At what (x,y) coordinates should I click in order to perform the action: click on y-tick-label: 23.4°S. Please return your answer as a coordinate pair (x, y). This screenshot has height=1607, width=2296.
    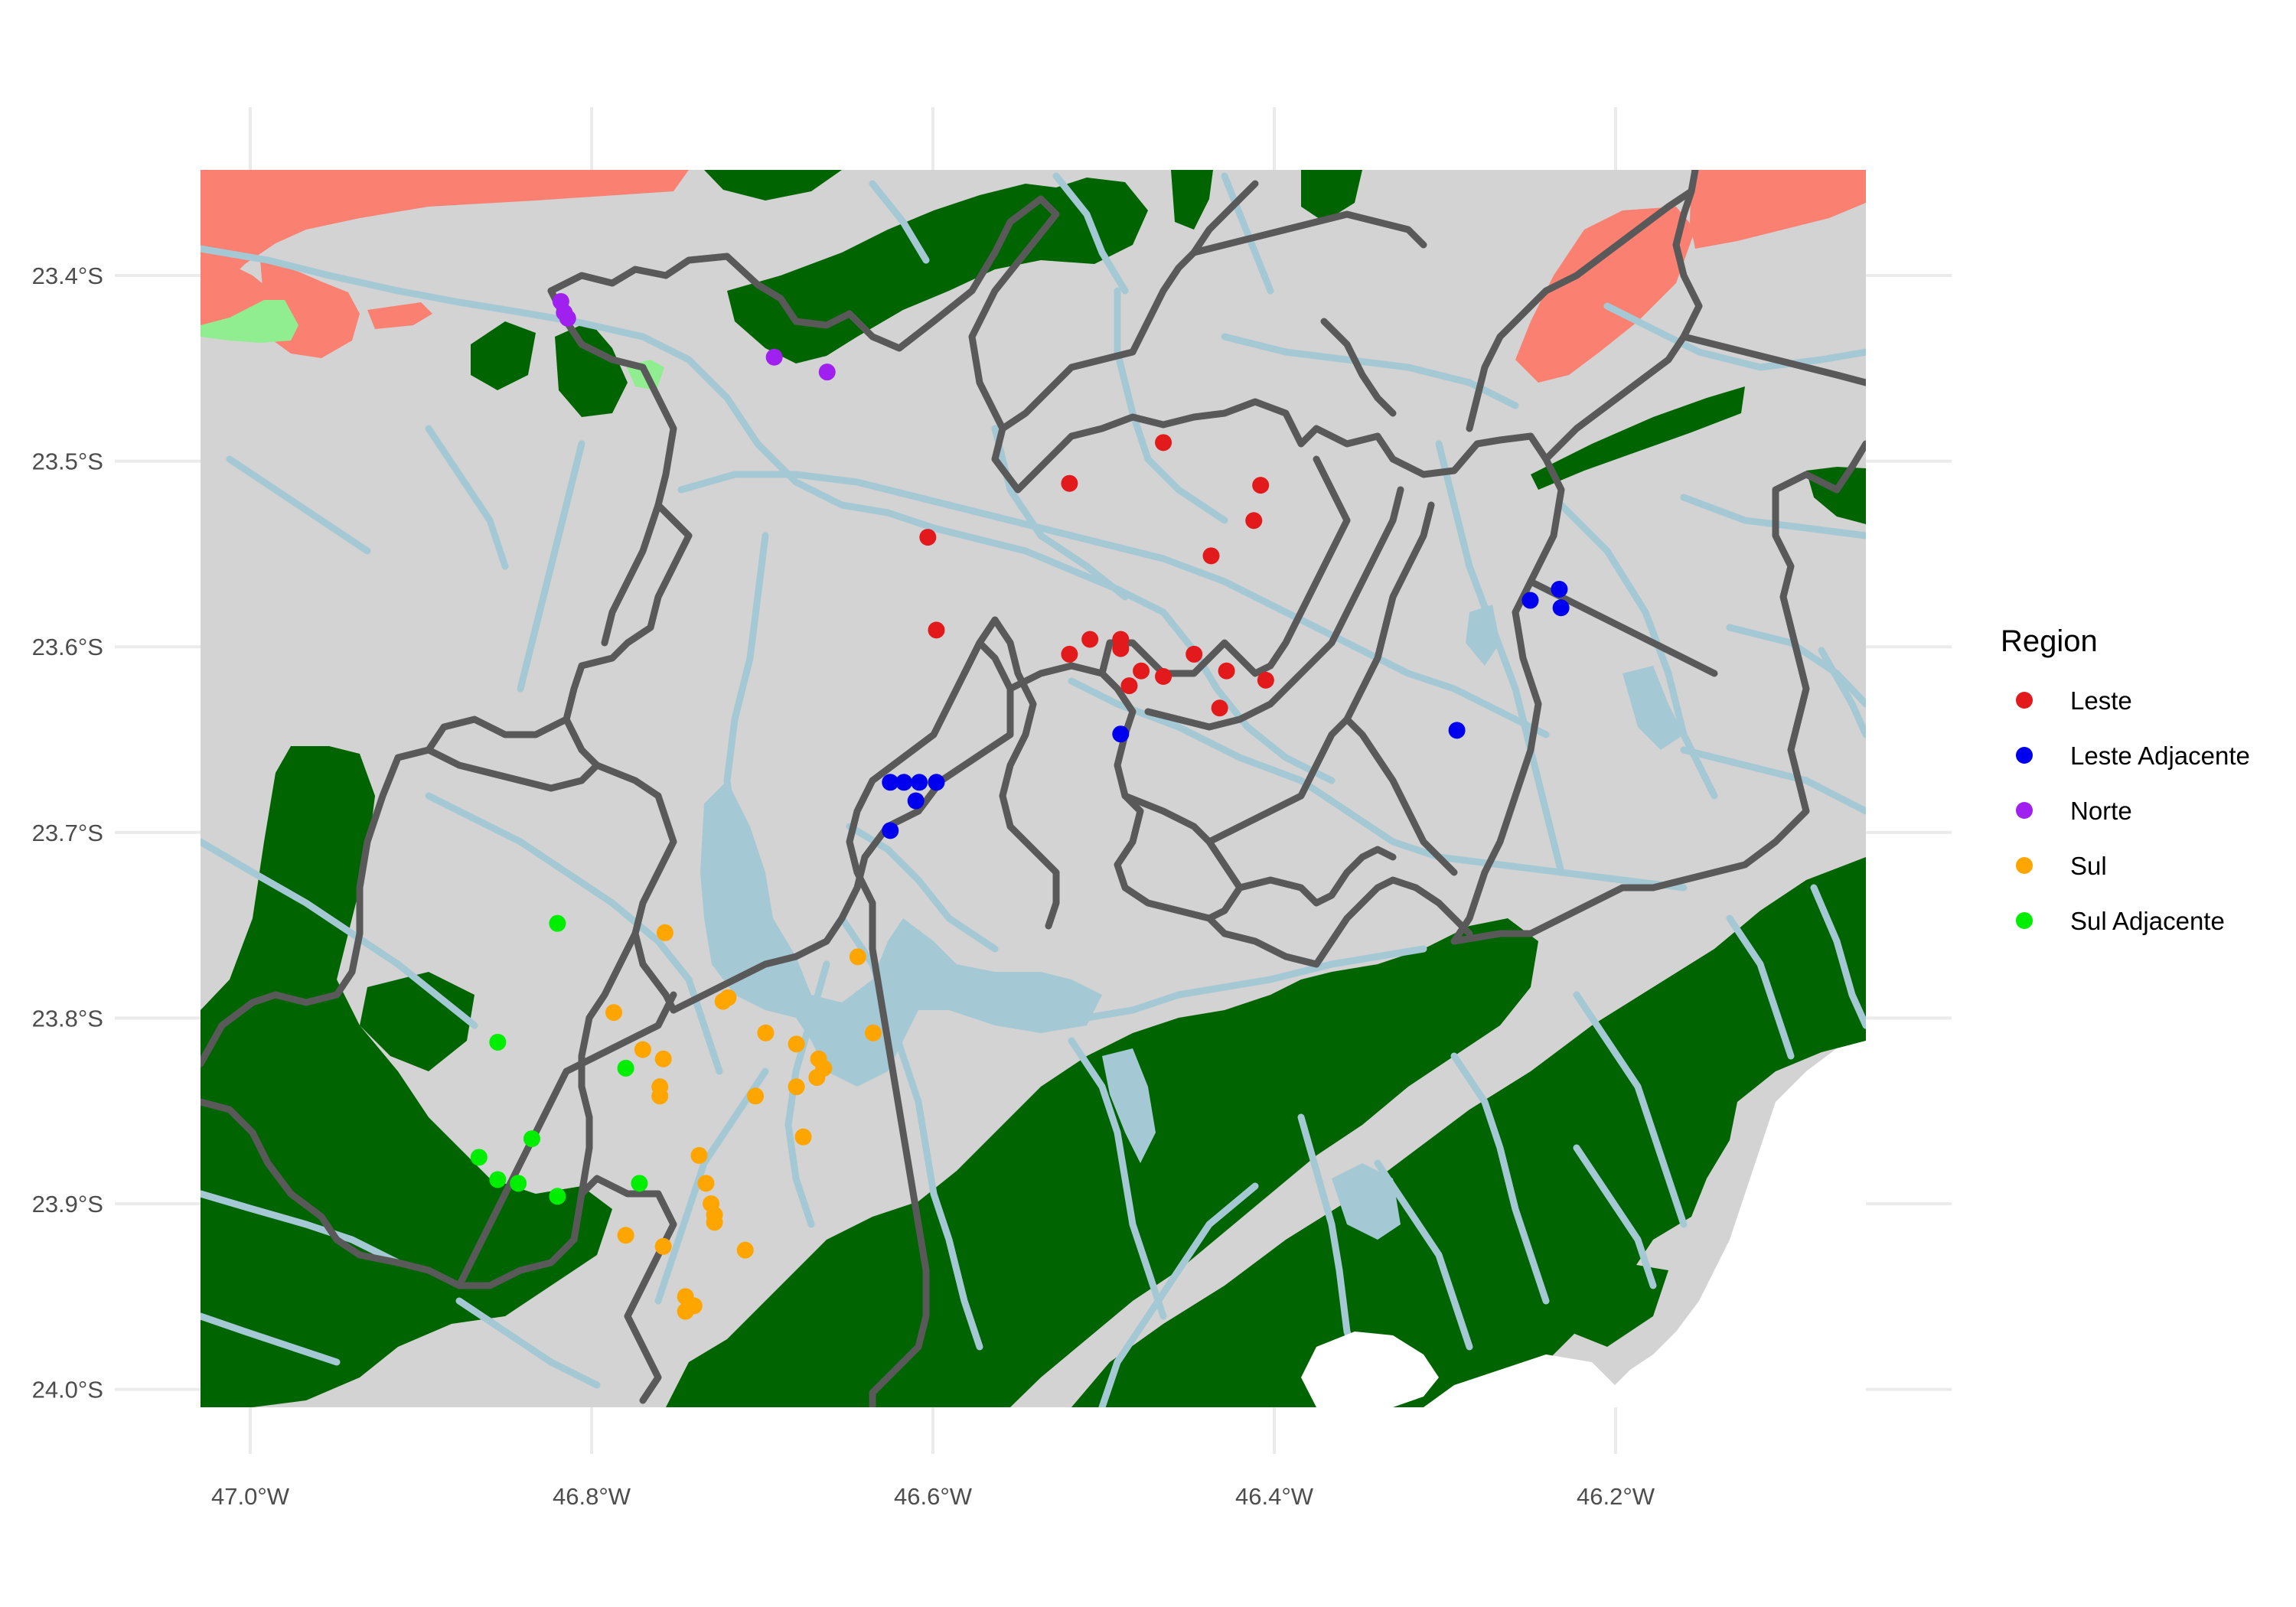
    Looking at the image, I should click on (67, 275).